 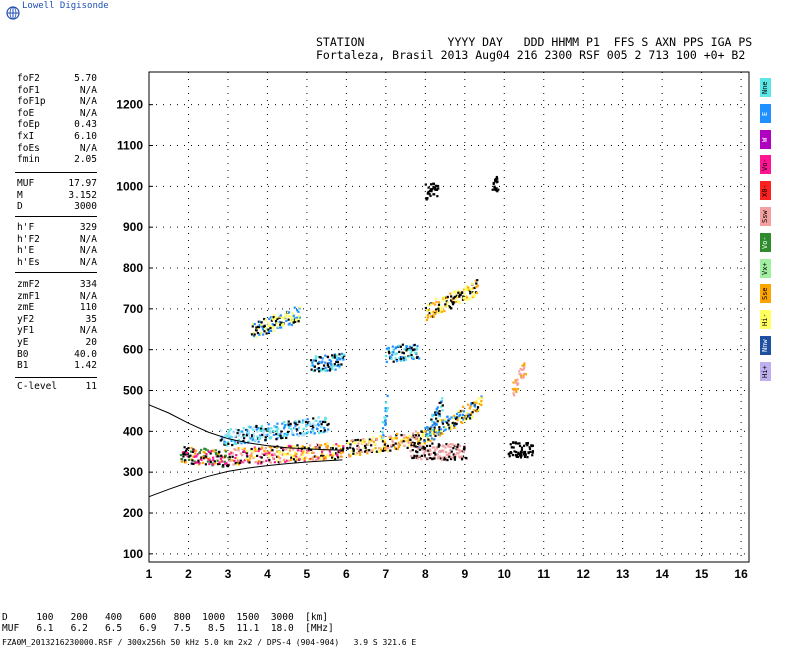 What do you see at coordinates (765, 320) in the screenshot?
I see `legend-label: Hi-` at bounding box center [765, 320].